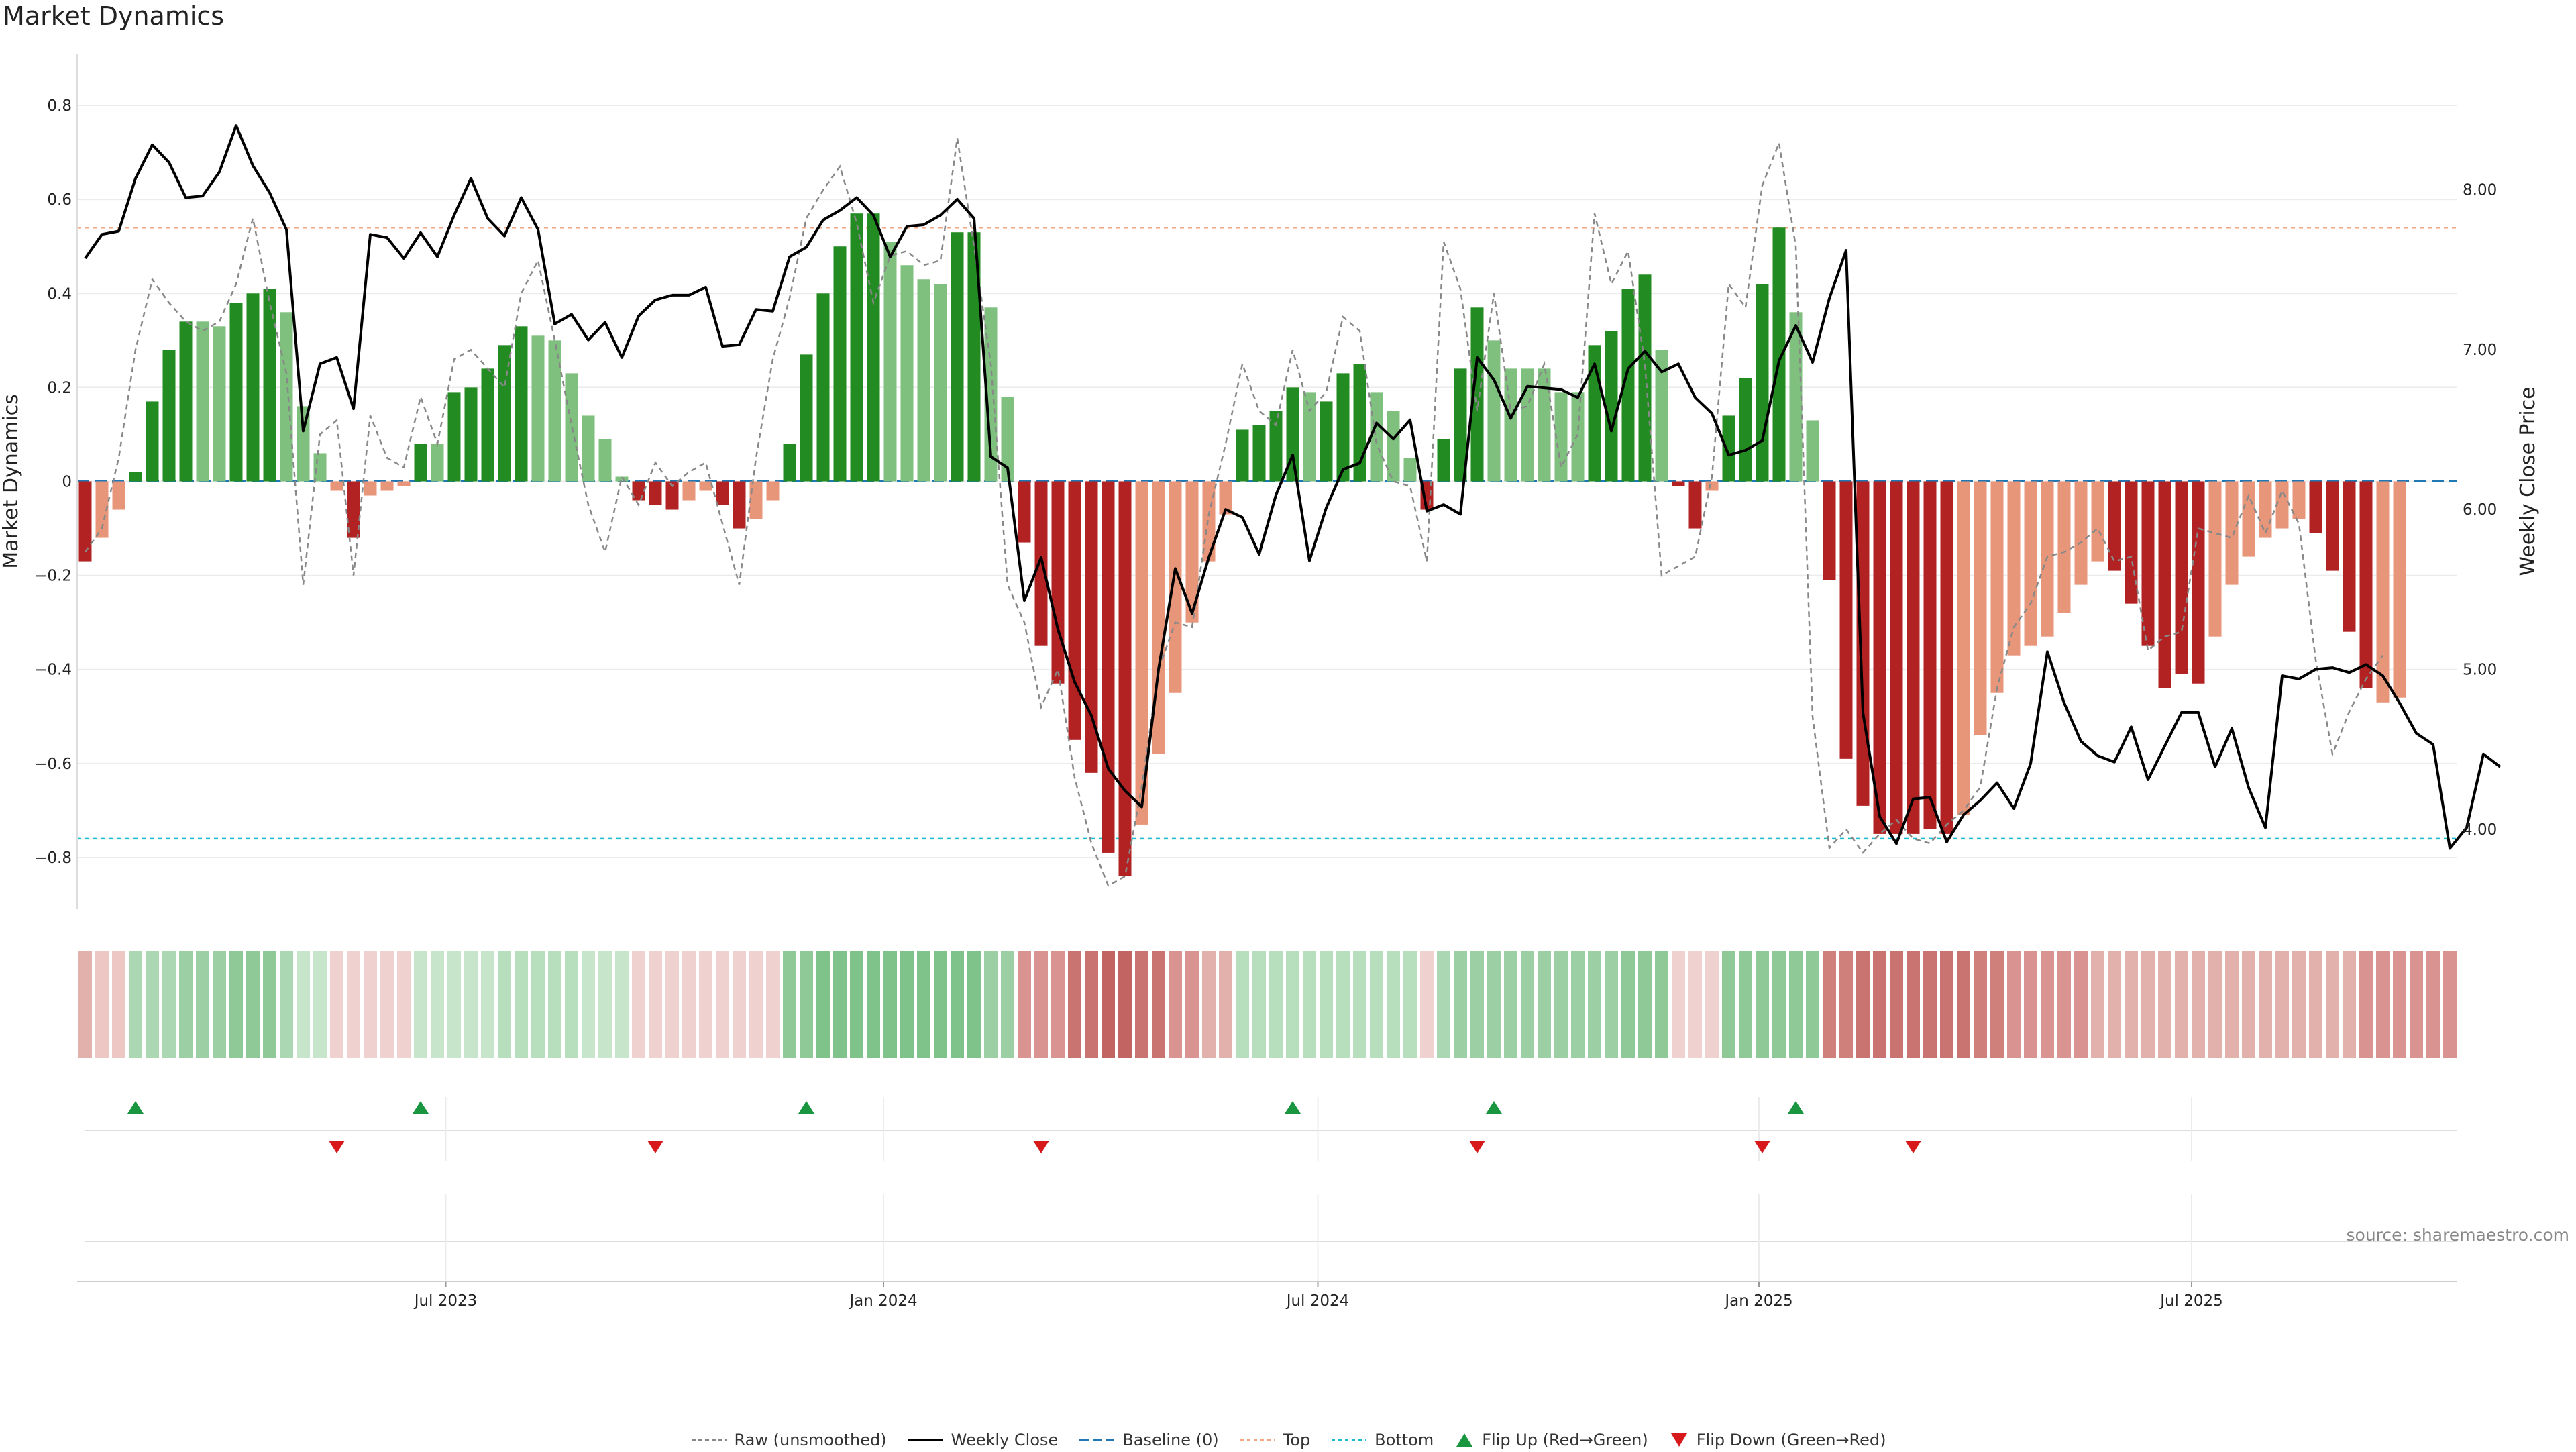 The image size is (2576, 1452). Describe the element at coordinates (1005, 1440) in the screenshot. I see `legend-label: Weekly Close` at that location.